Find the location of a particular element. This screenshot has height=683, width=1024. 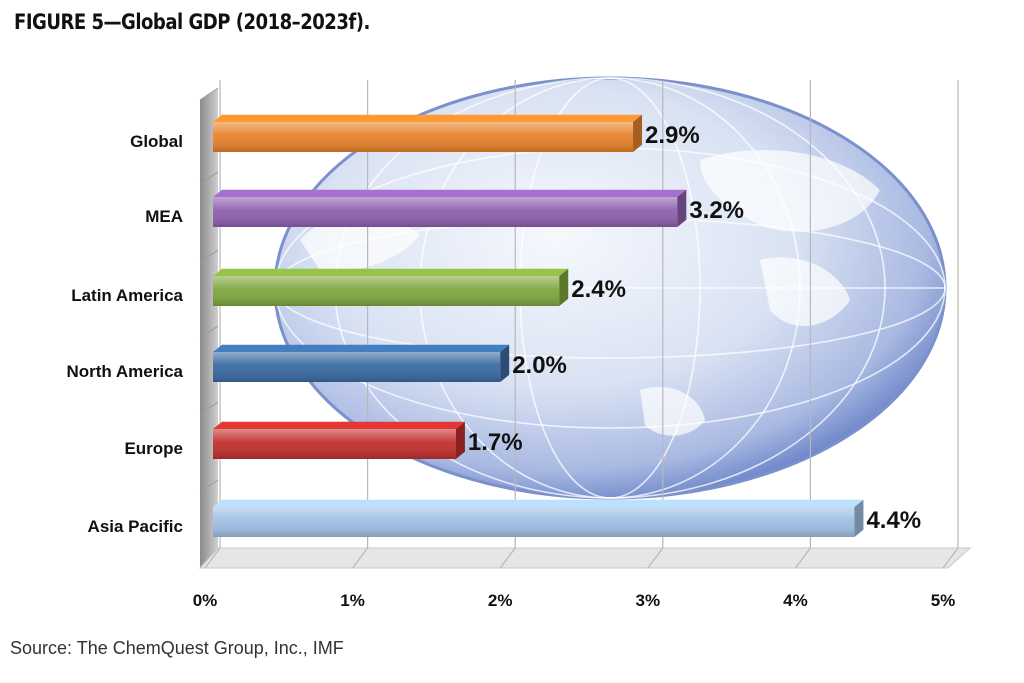

category-label: Asia Pacific is located at coordinates (135, 526).